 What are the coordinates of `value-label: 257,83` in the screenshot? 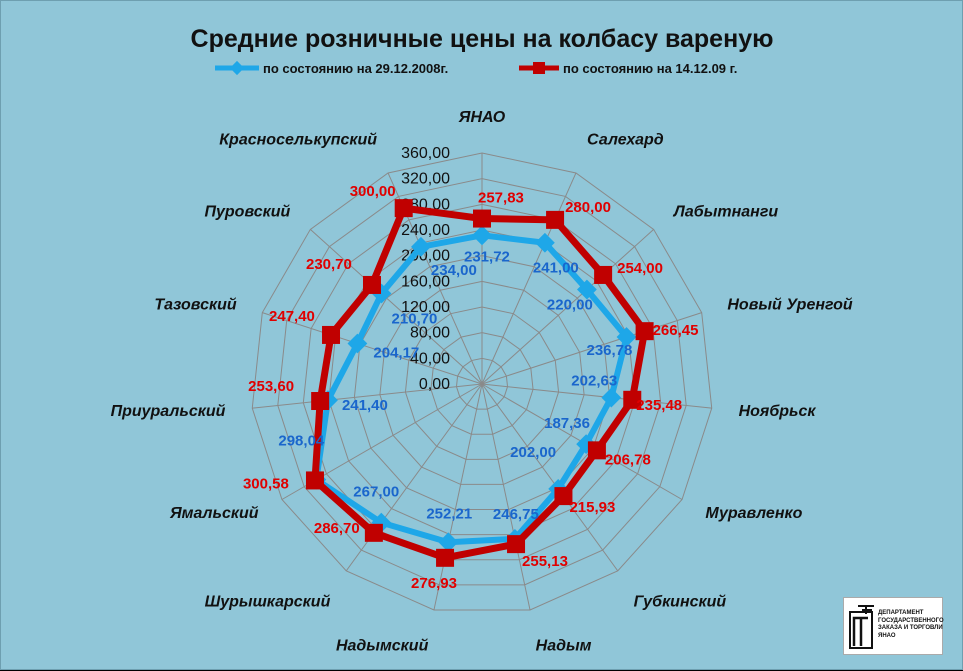 It's located at (501, 198).